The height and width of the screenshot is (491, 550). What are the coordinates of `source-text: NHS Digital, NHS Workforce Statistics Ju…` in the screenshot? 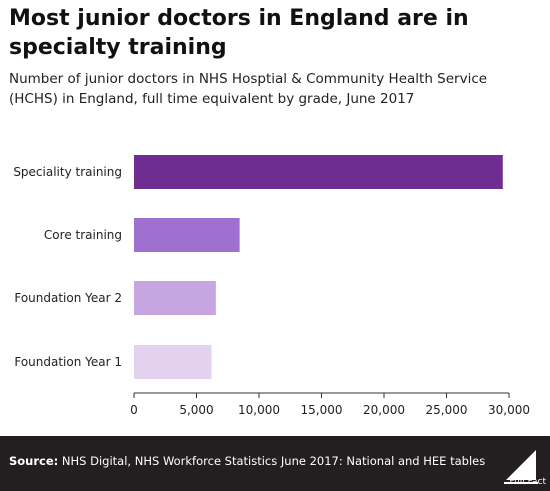 It's located at (272, 461).